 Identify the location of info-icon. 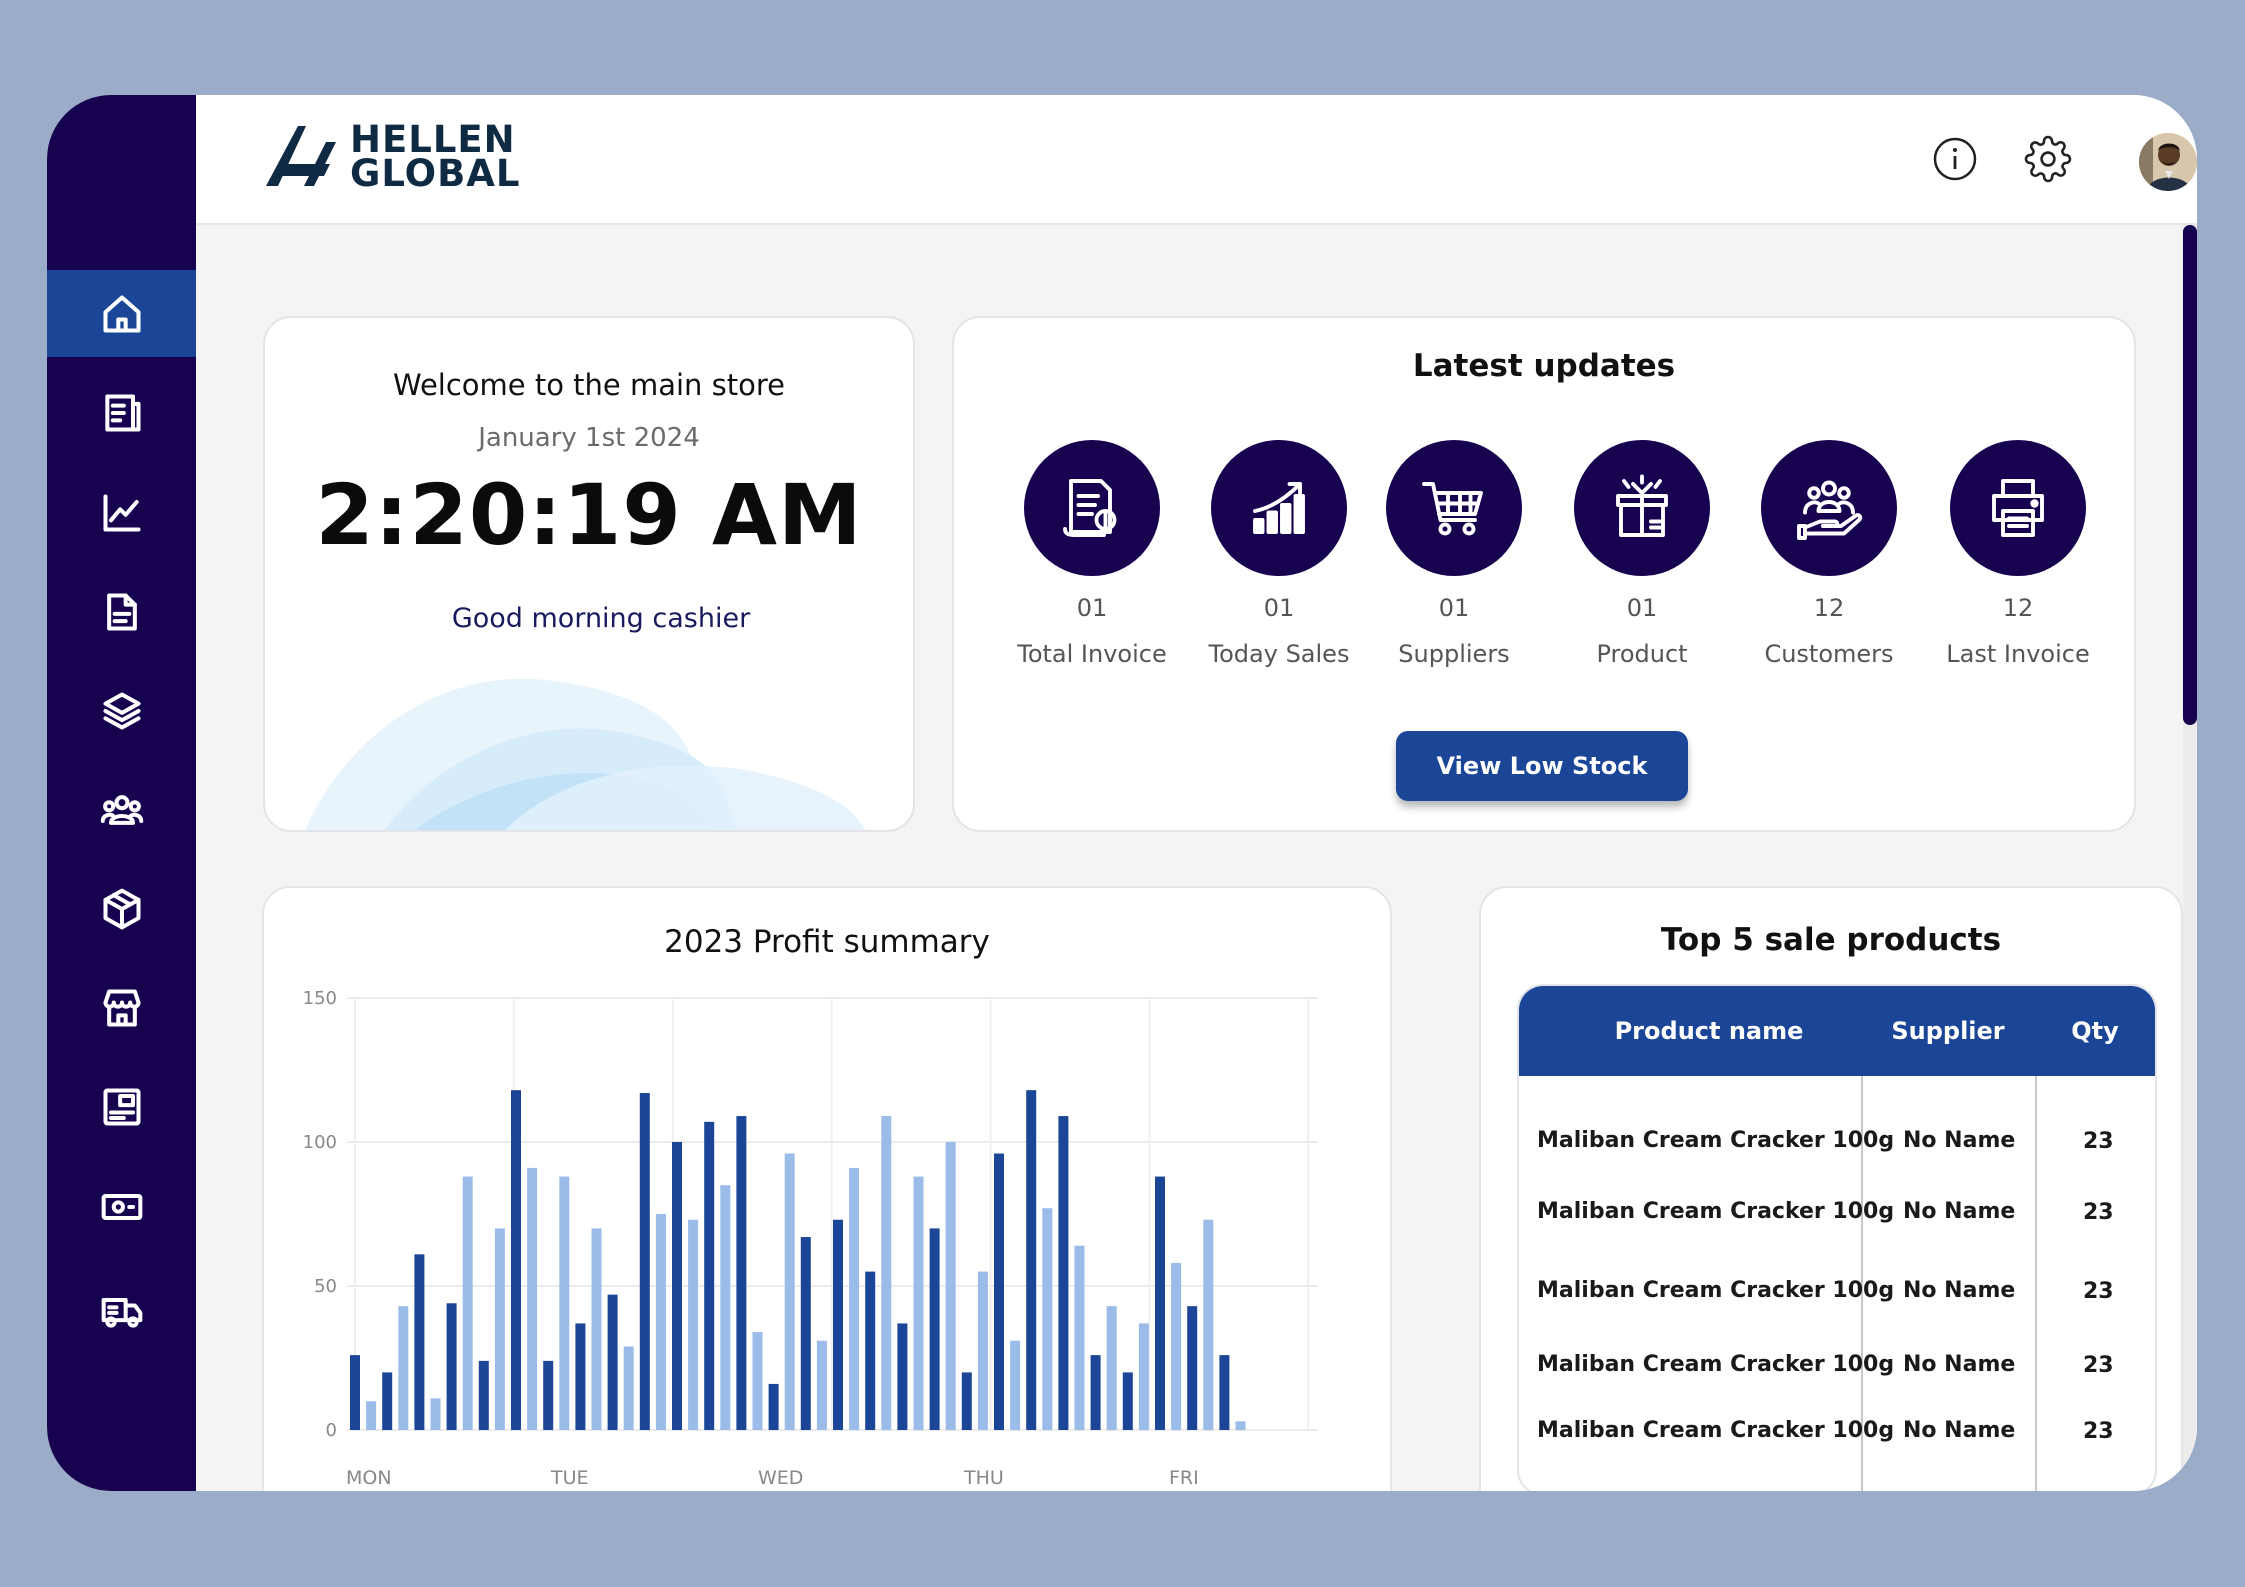
(1955, 159).